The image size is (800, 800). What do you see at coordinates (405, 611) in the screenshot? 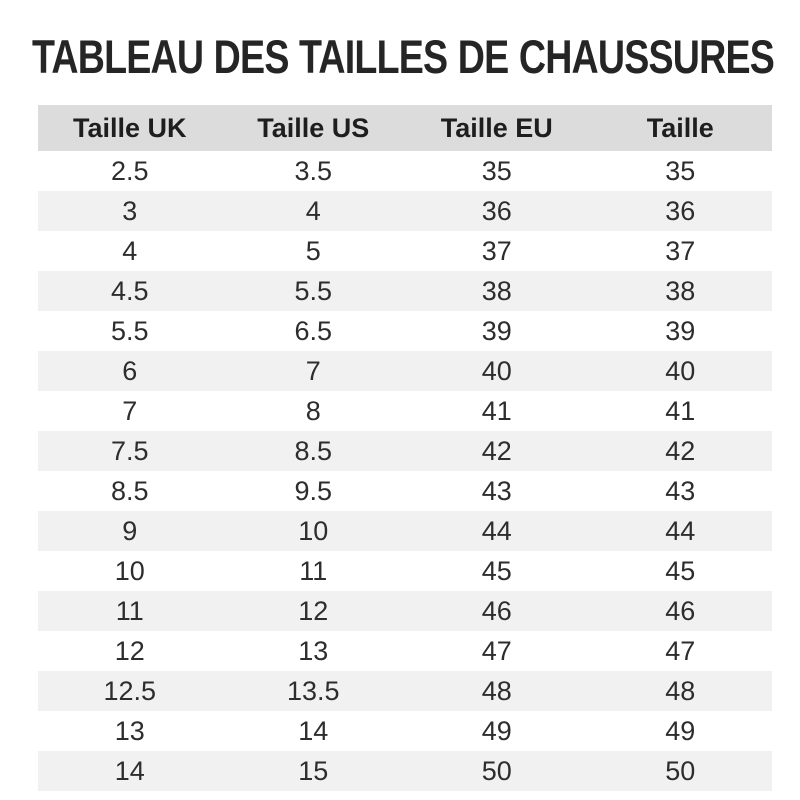
I see `table-row: 11 12 46 46` at bounding box center [405, 611].